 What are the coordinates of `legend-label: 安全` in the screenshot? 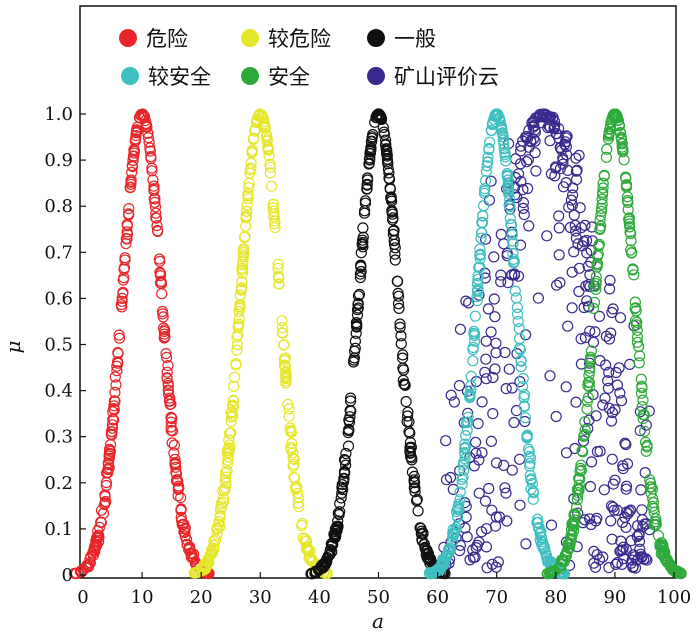 It's located at (289, 77).